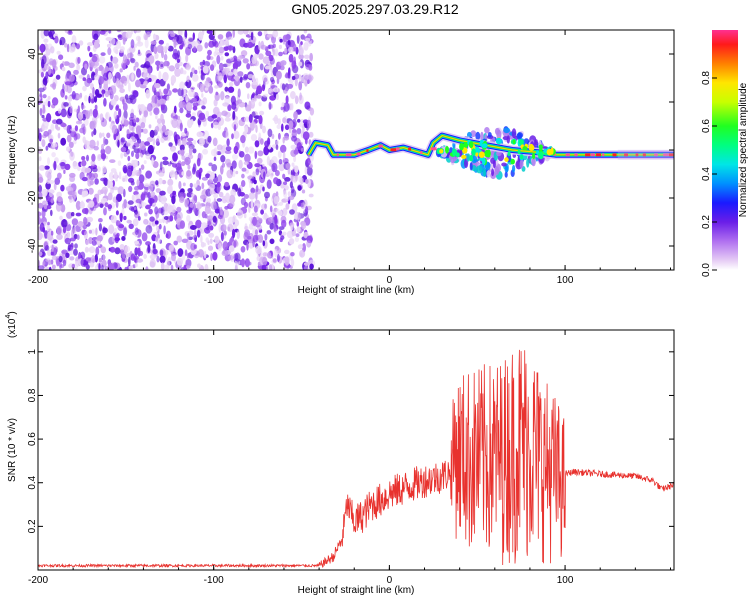 This screenshot has width=750, height=600. What do you see at coordinates (706, 78) in the screenshot?
I see `colorbar-tick-label: 0.8` at bounding box center [706, 78].